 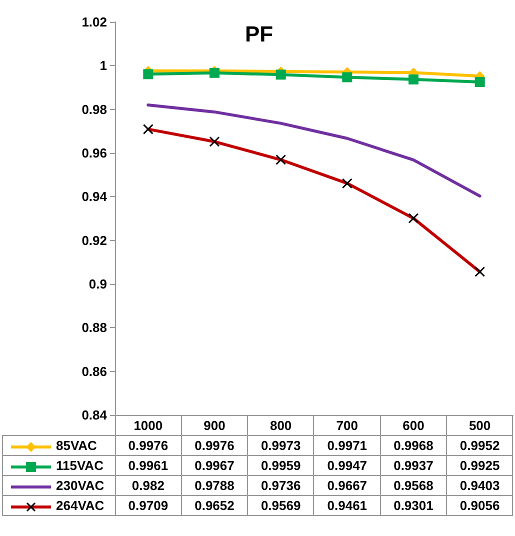 I want to click on data-label: 0.9568, so click(x=413, y=486).